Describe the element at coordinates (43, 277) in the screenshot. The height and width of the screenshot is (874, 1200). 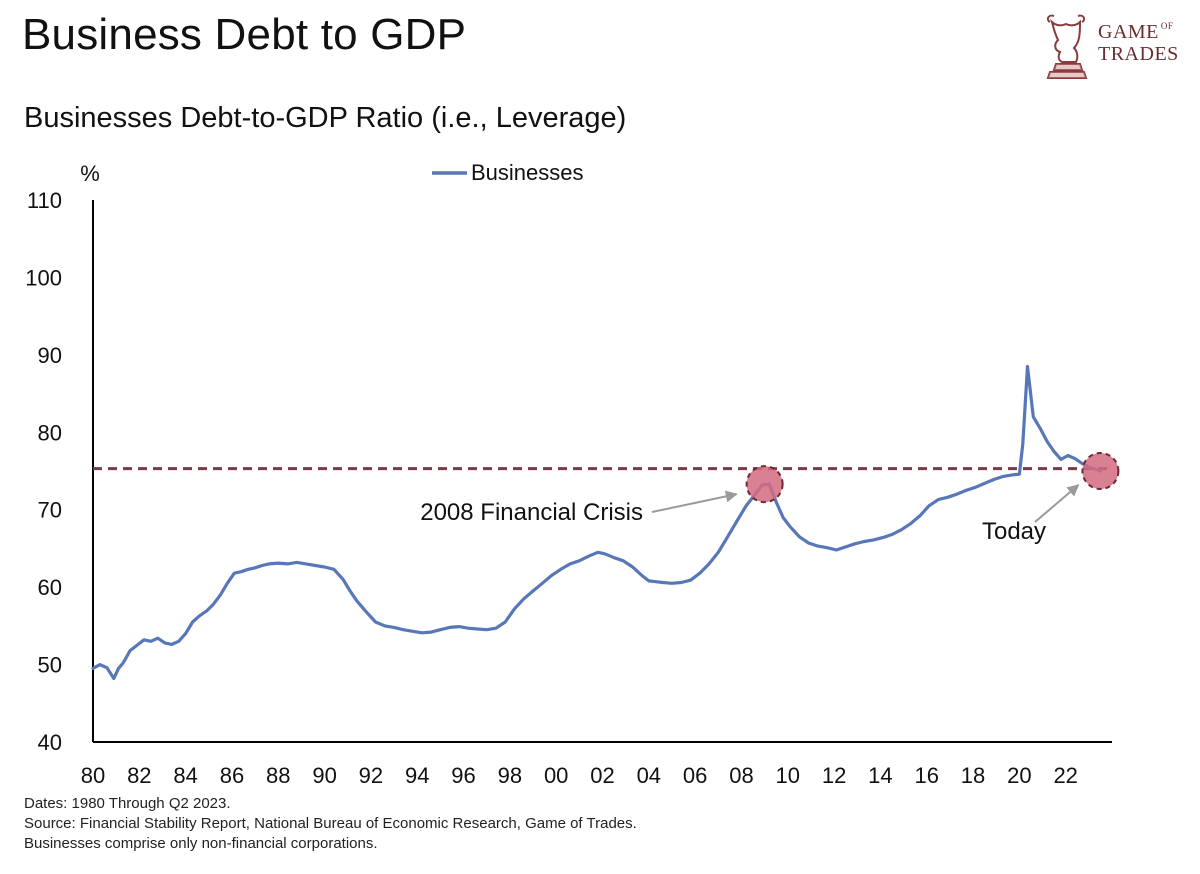
I see `y-tick-label-100: 100` at that location.